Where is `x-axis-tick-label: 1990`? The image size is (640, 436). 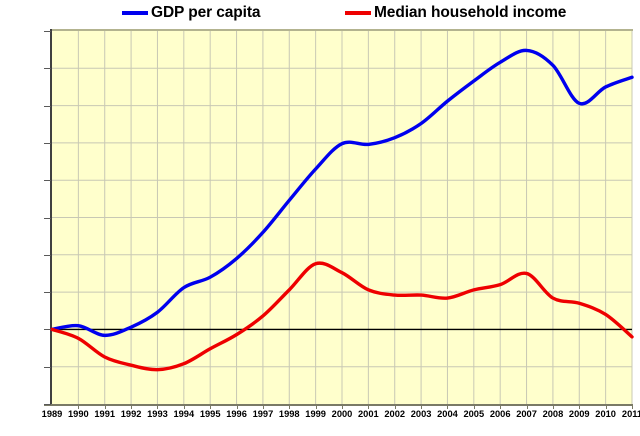 x-axis-tick-label: 1990 is located at coordinates (78, 414).